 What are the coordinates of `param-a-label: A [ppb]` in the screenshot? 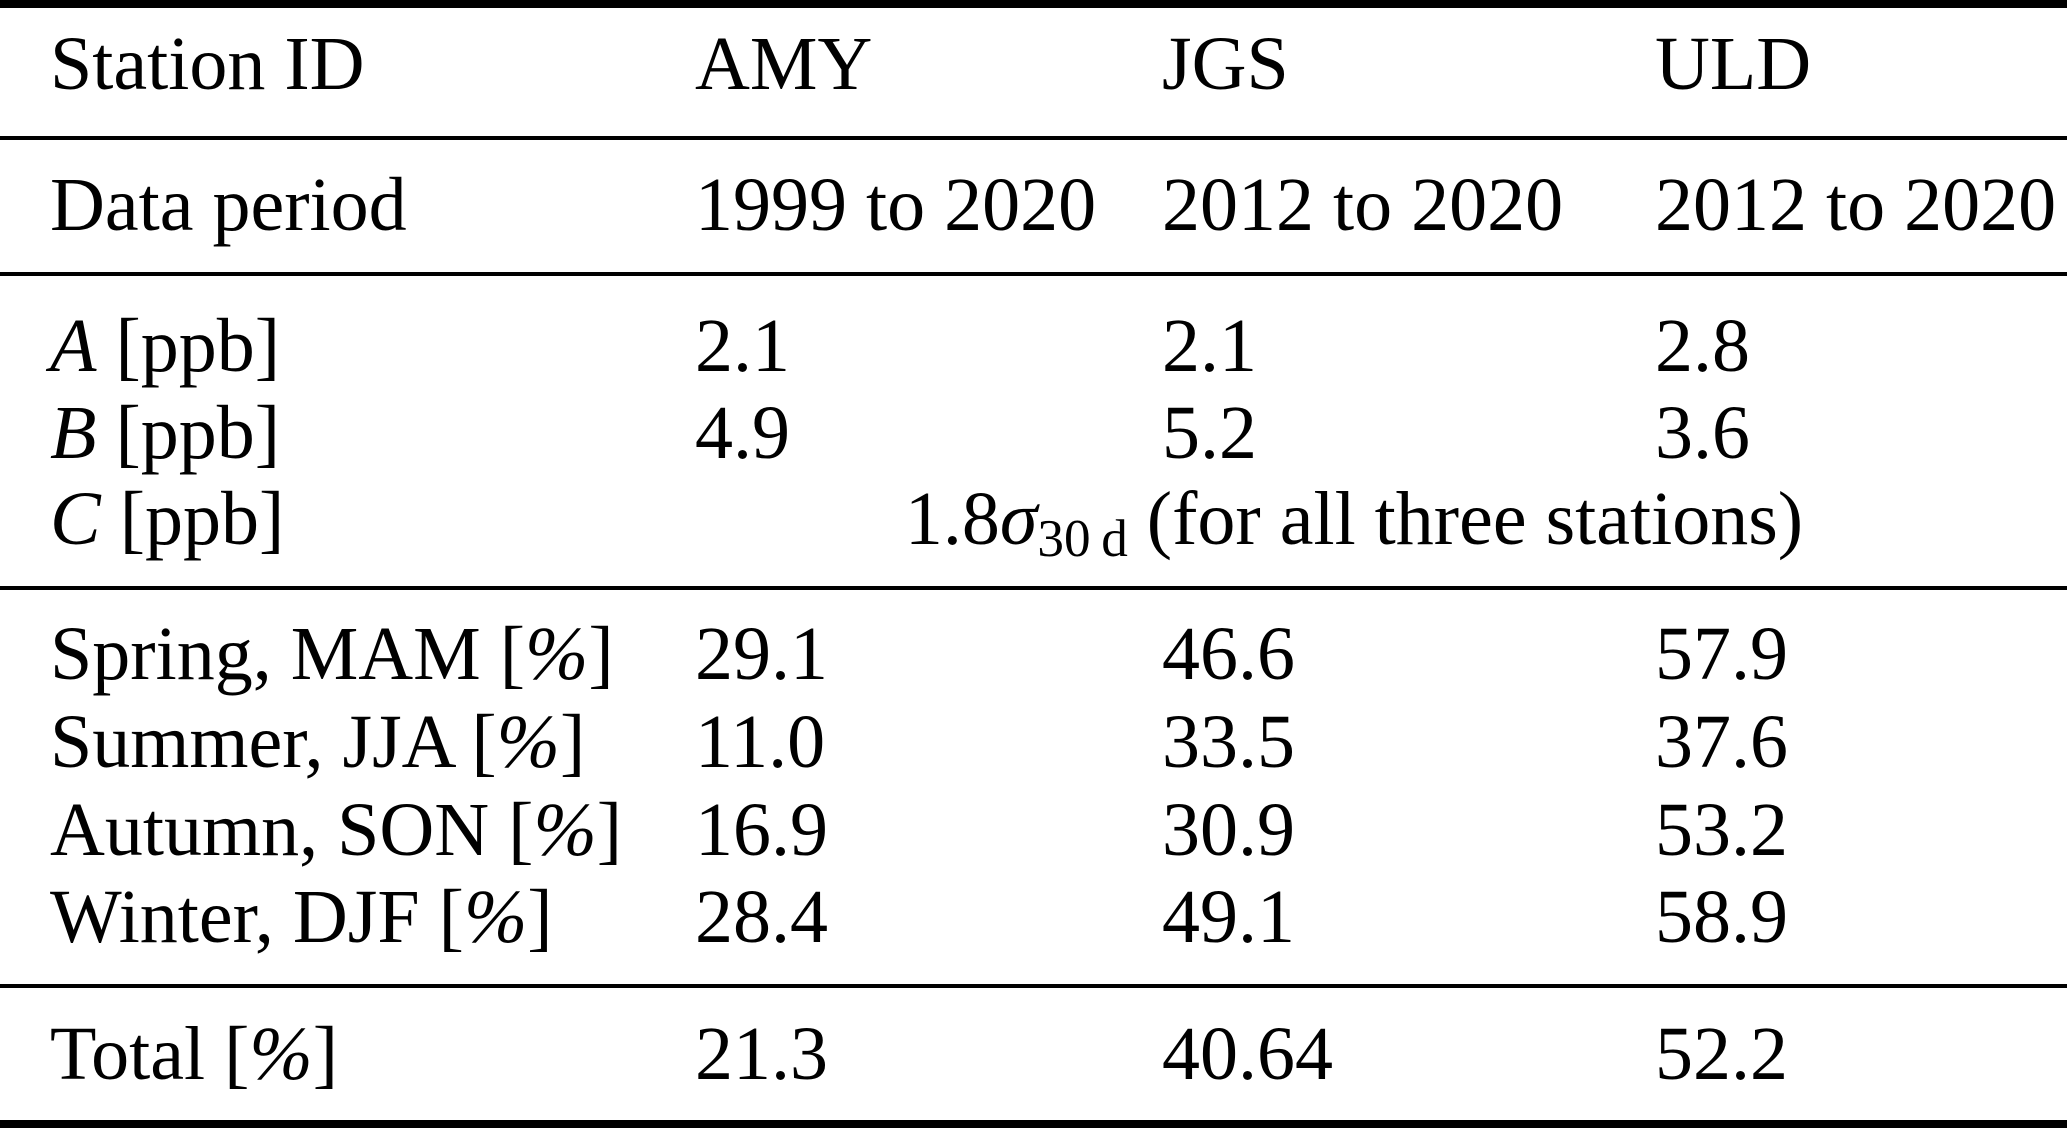 It's located at (372, 346).